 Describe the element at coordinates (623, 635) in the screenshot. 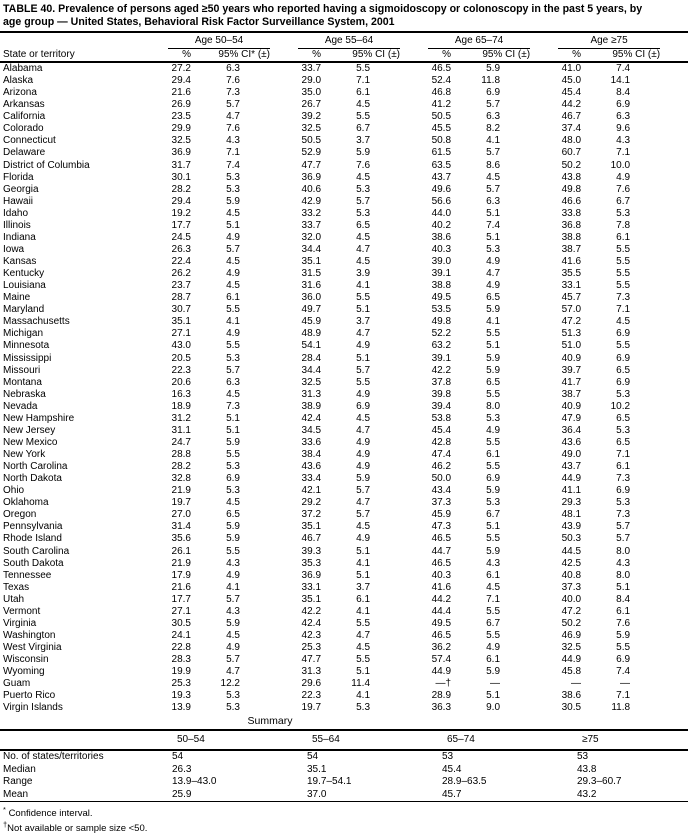

I see `ci-value-75plus: 5.9` at that location.